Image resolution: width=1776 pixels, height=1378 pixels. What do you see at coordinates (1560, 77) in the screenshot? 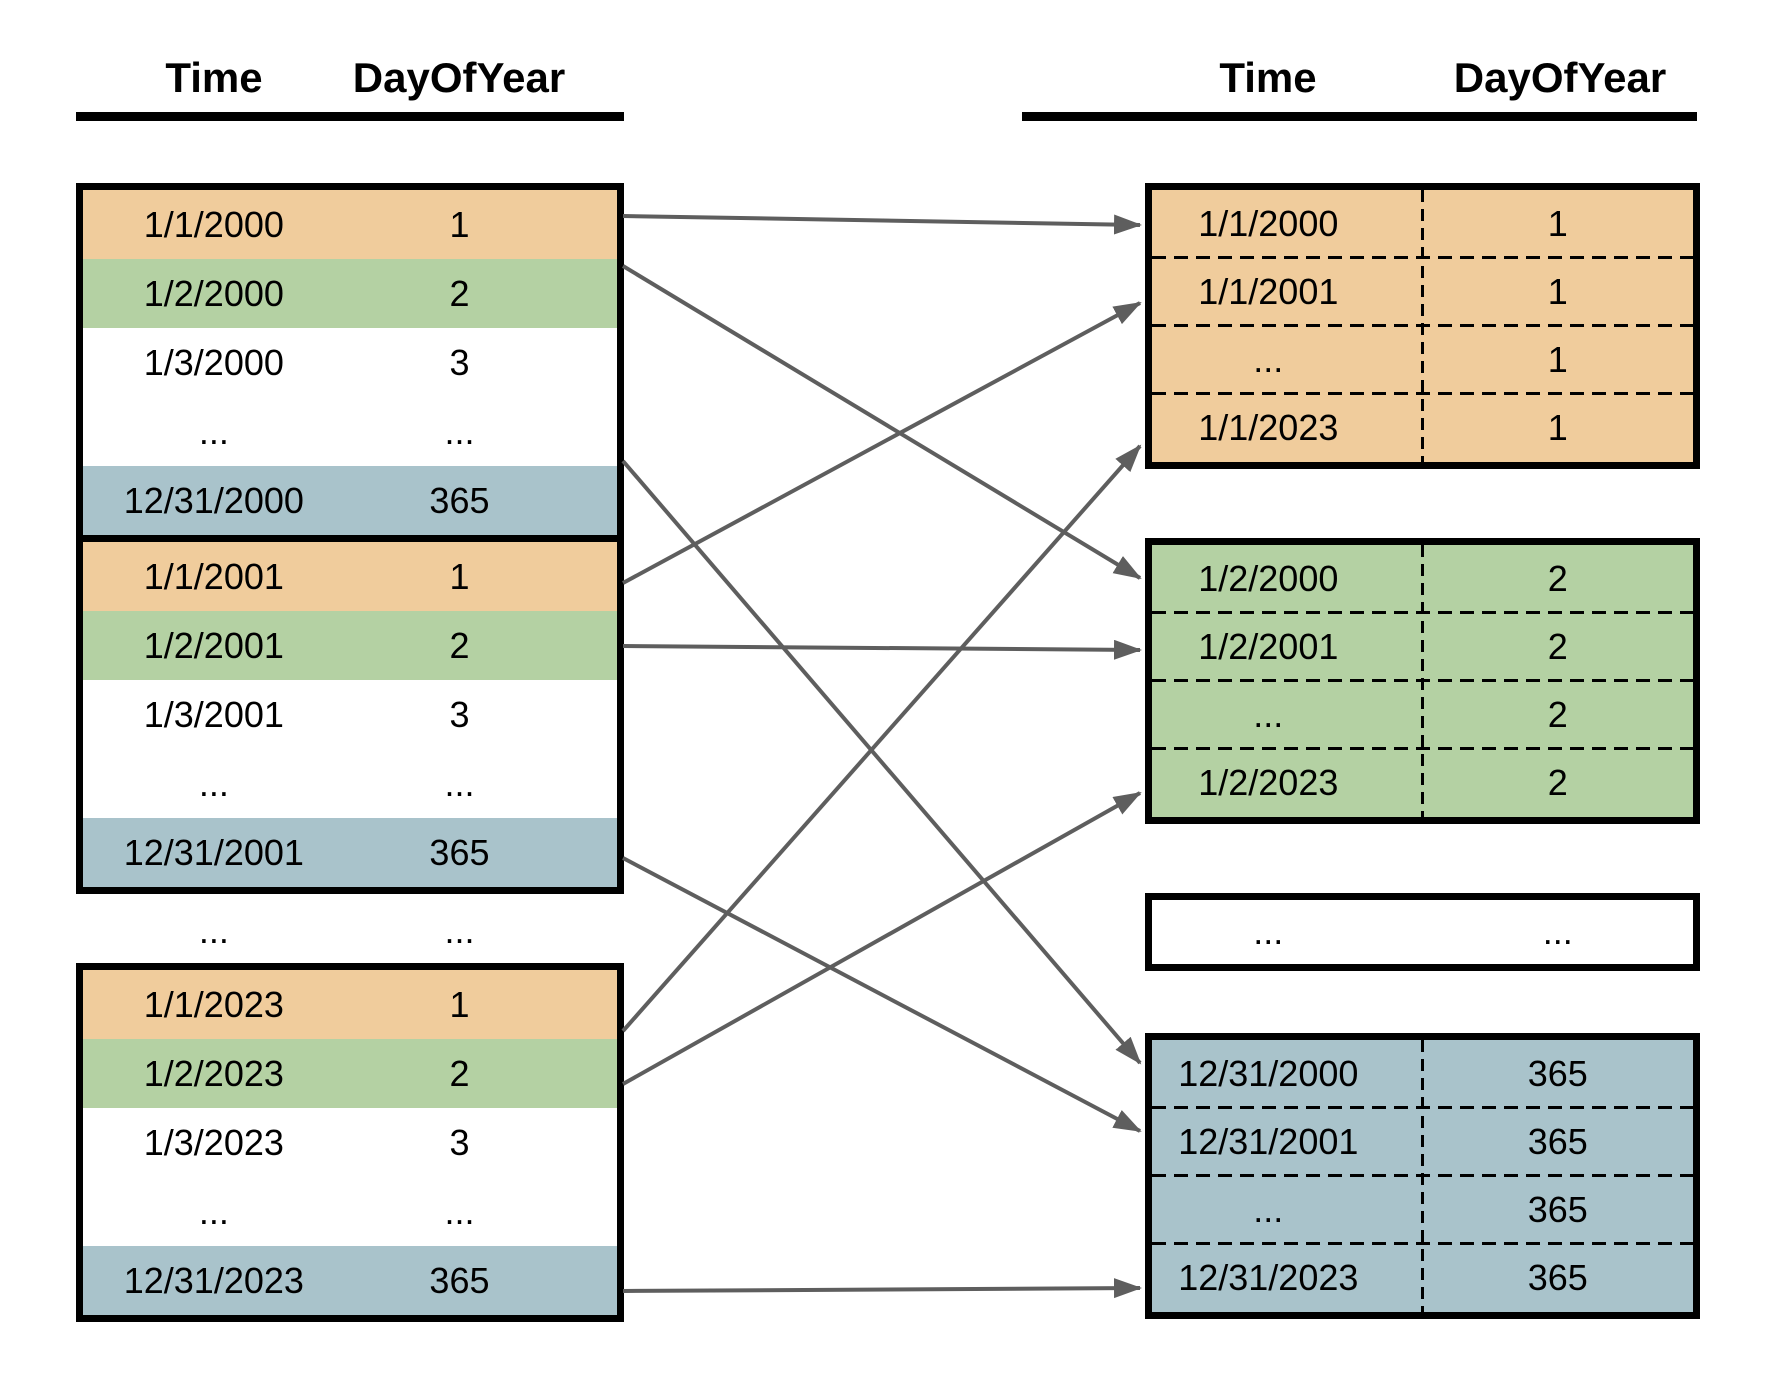
I see `right-header-dayofyear: DayOfYear` at bounding box center [1560, 77].